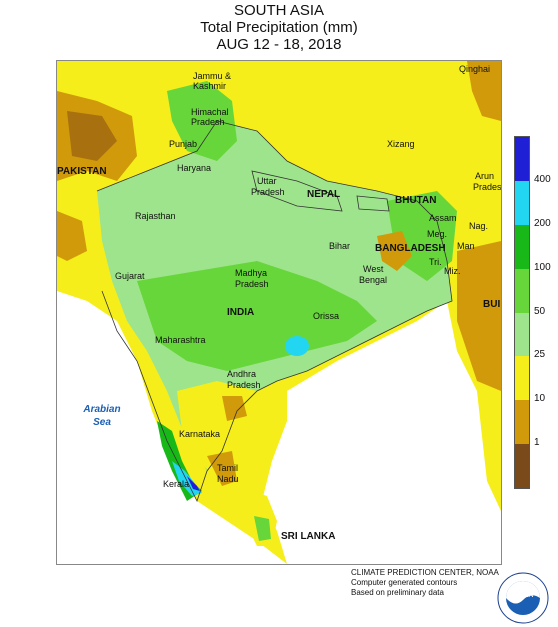 The width and height of the screenshot is (558, 627). I want to click on dry-area-west, so click(72, 236).